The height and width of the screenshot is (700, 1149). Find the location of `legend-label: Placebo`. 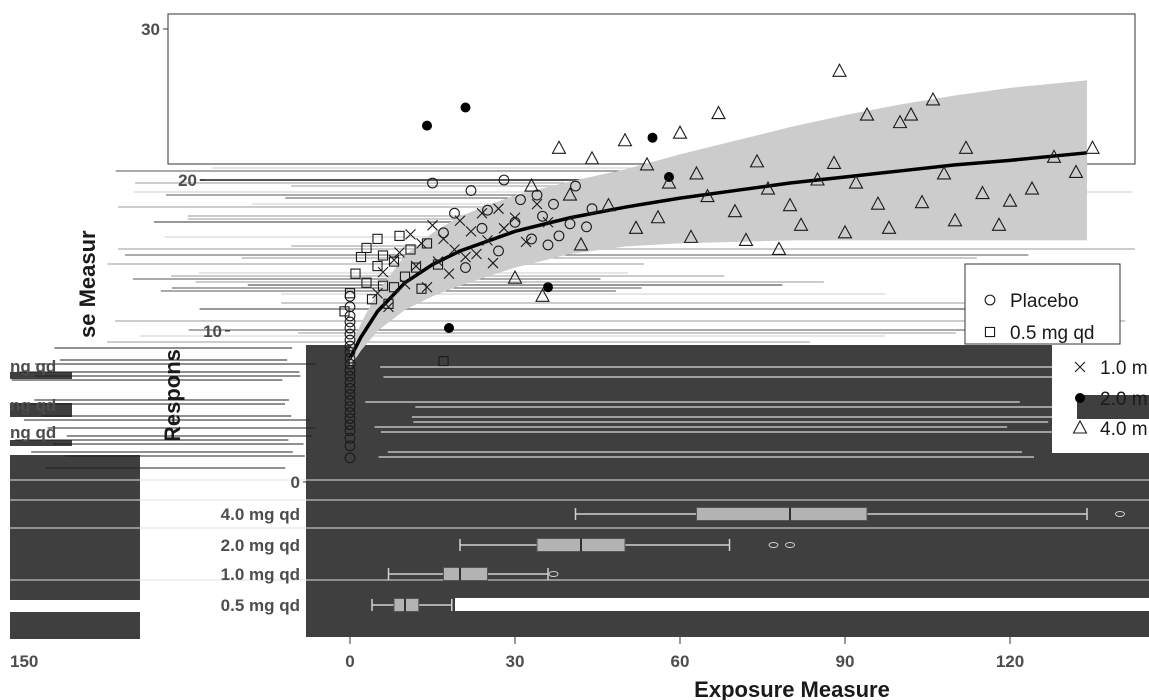

legend-label: Placebo is located at coordinates (1044, 301).